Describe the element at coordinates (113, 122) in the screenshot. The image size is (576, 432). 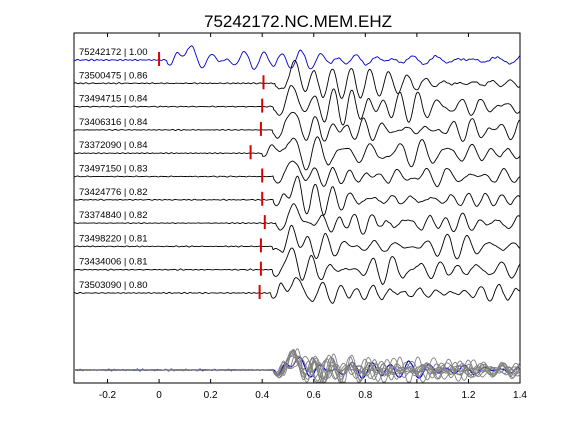
I see `trace-label-3: 73406316 | 0.84` at that location.